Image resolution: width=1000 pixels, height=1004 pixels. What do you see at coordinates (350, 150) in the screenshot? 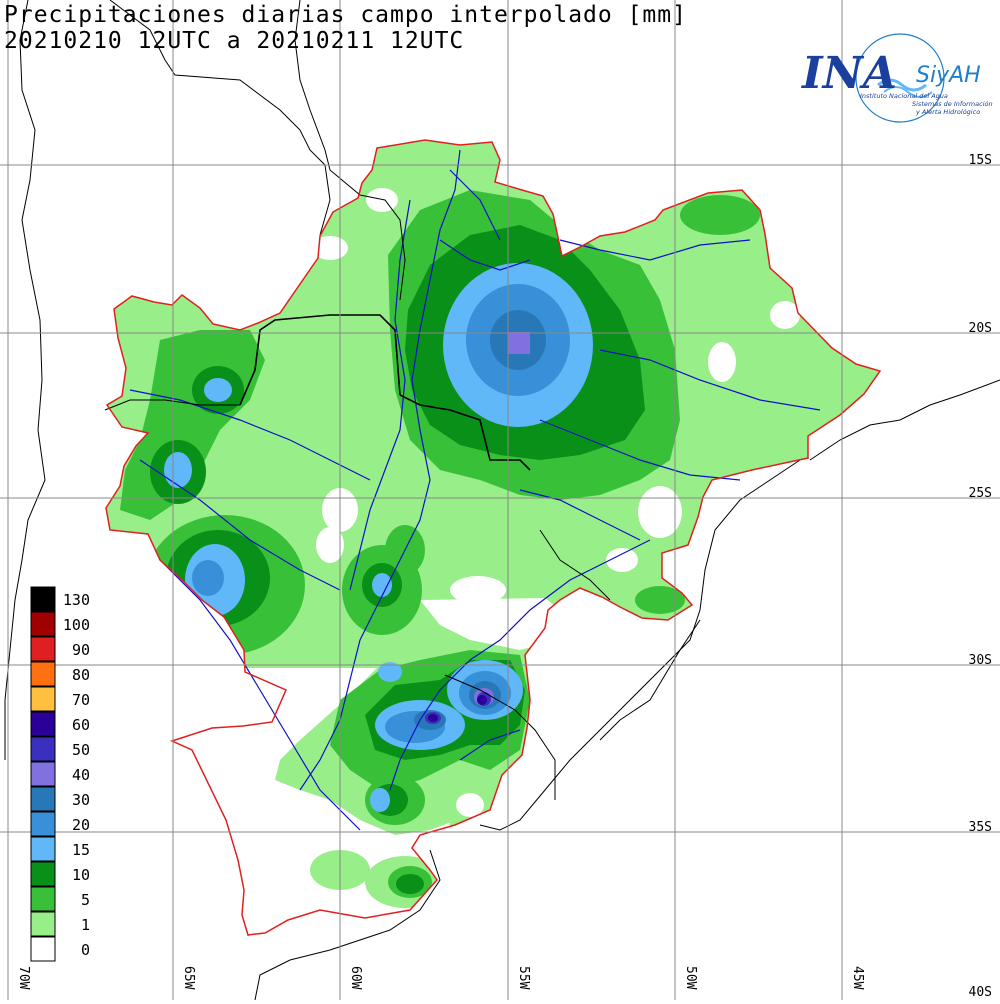
I see `border-bolivia-brazil` at bounding box center [350, 150].